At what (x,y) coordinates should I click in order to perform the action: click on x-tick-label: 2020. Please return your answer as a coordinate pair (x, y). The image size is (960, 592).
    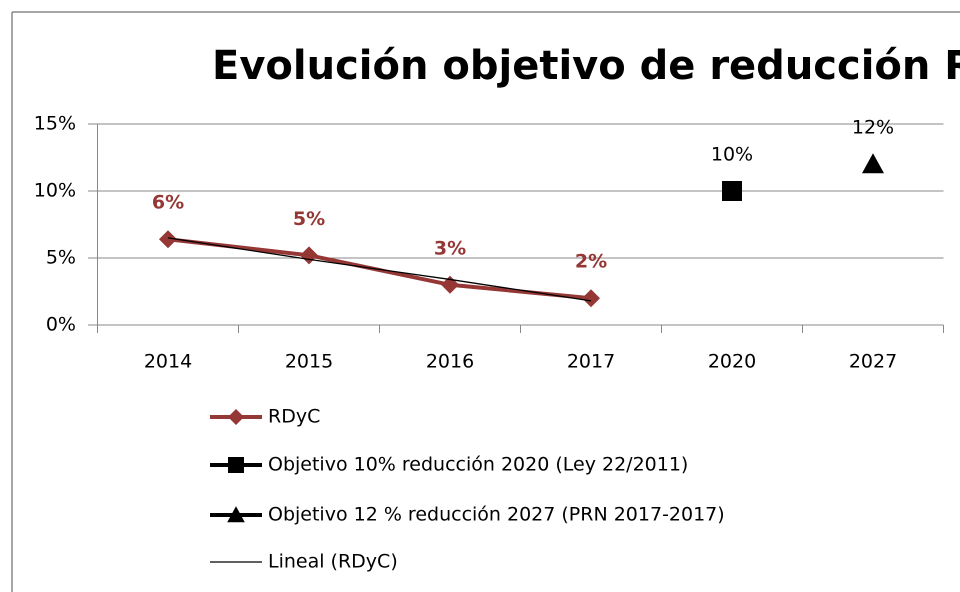
    Looking at the image, I should click on (732, 362).